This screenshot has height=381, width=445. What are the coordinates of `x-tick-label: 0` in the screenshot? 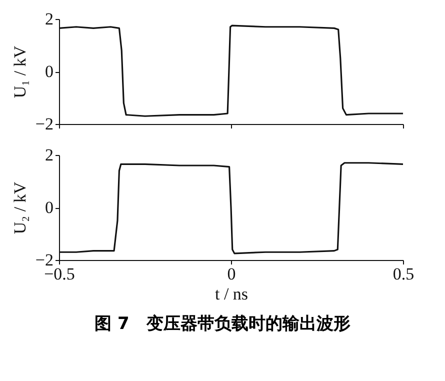 It's located at (231, 274).